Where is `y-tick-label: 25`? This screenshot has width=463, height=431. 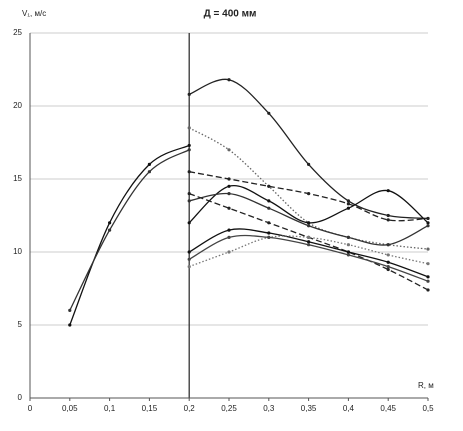 y-tick-label: 25 is located at coordinates (17, 32).